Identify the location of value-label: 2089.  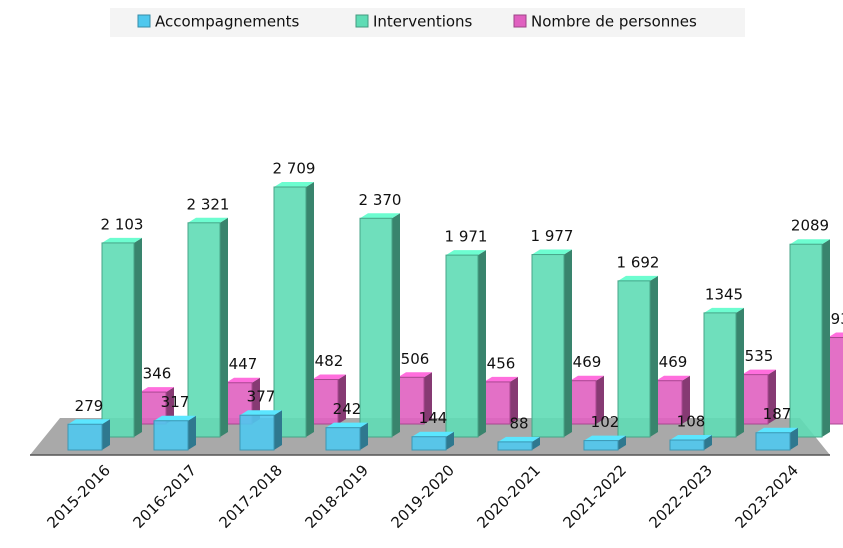
(810, 226).